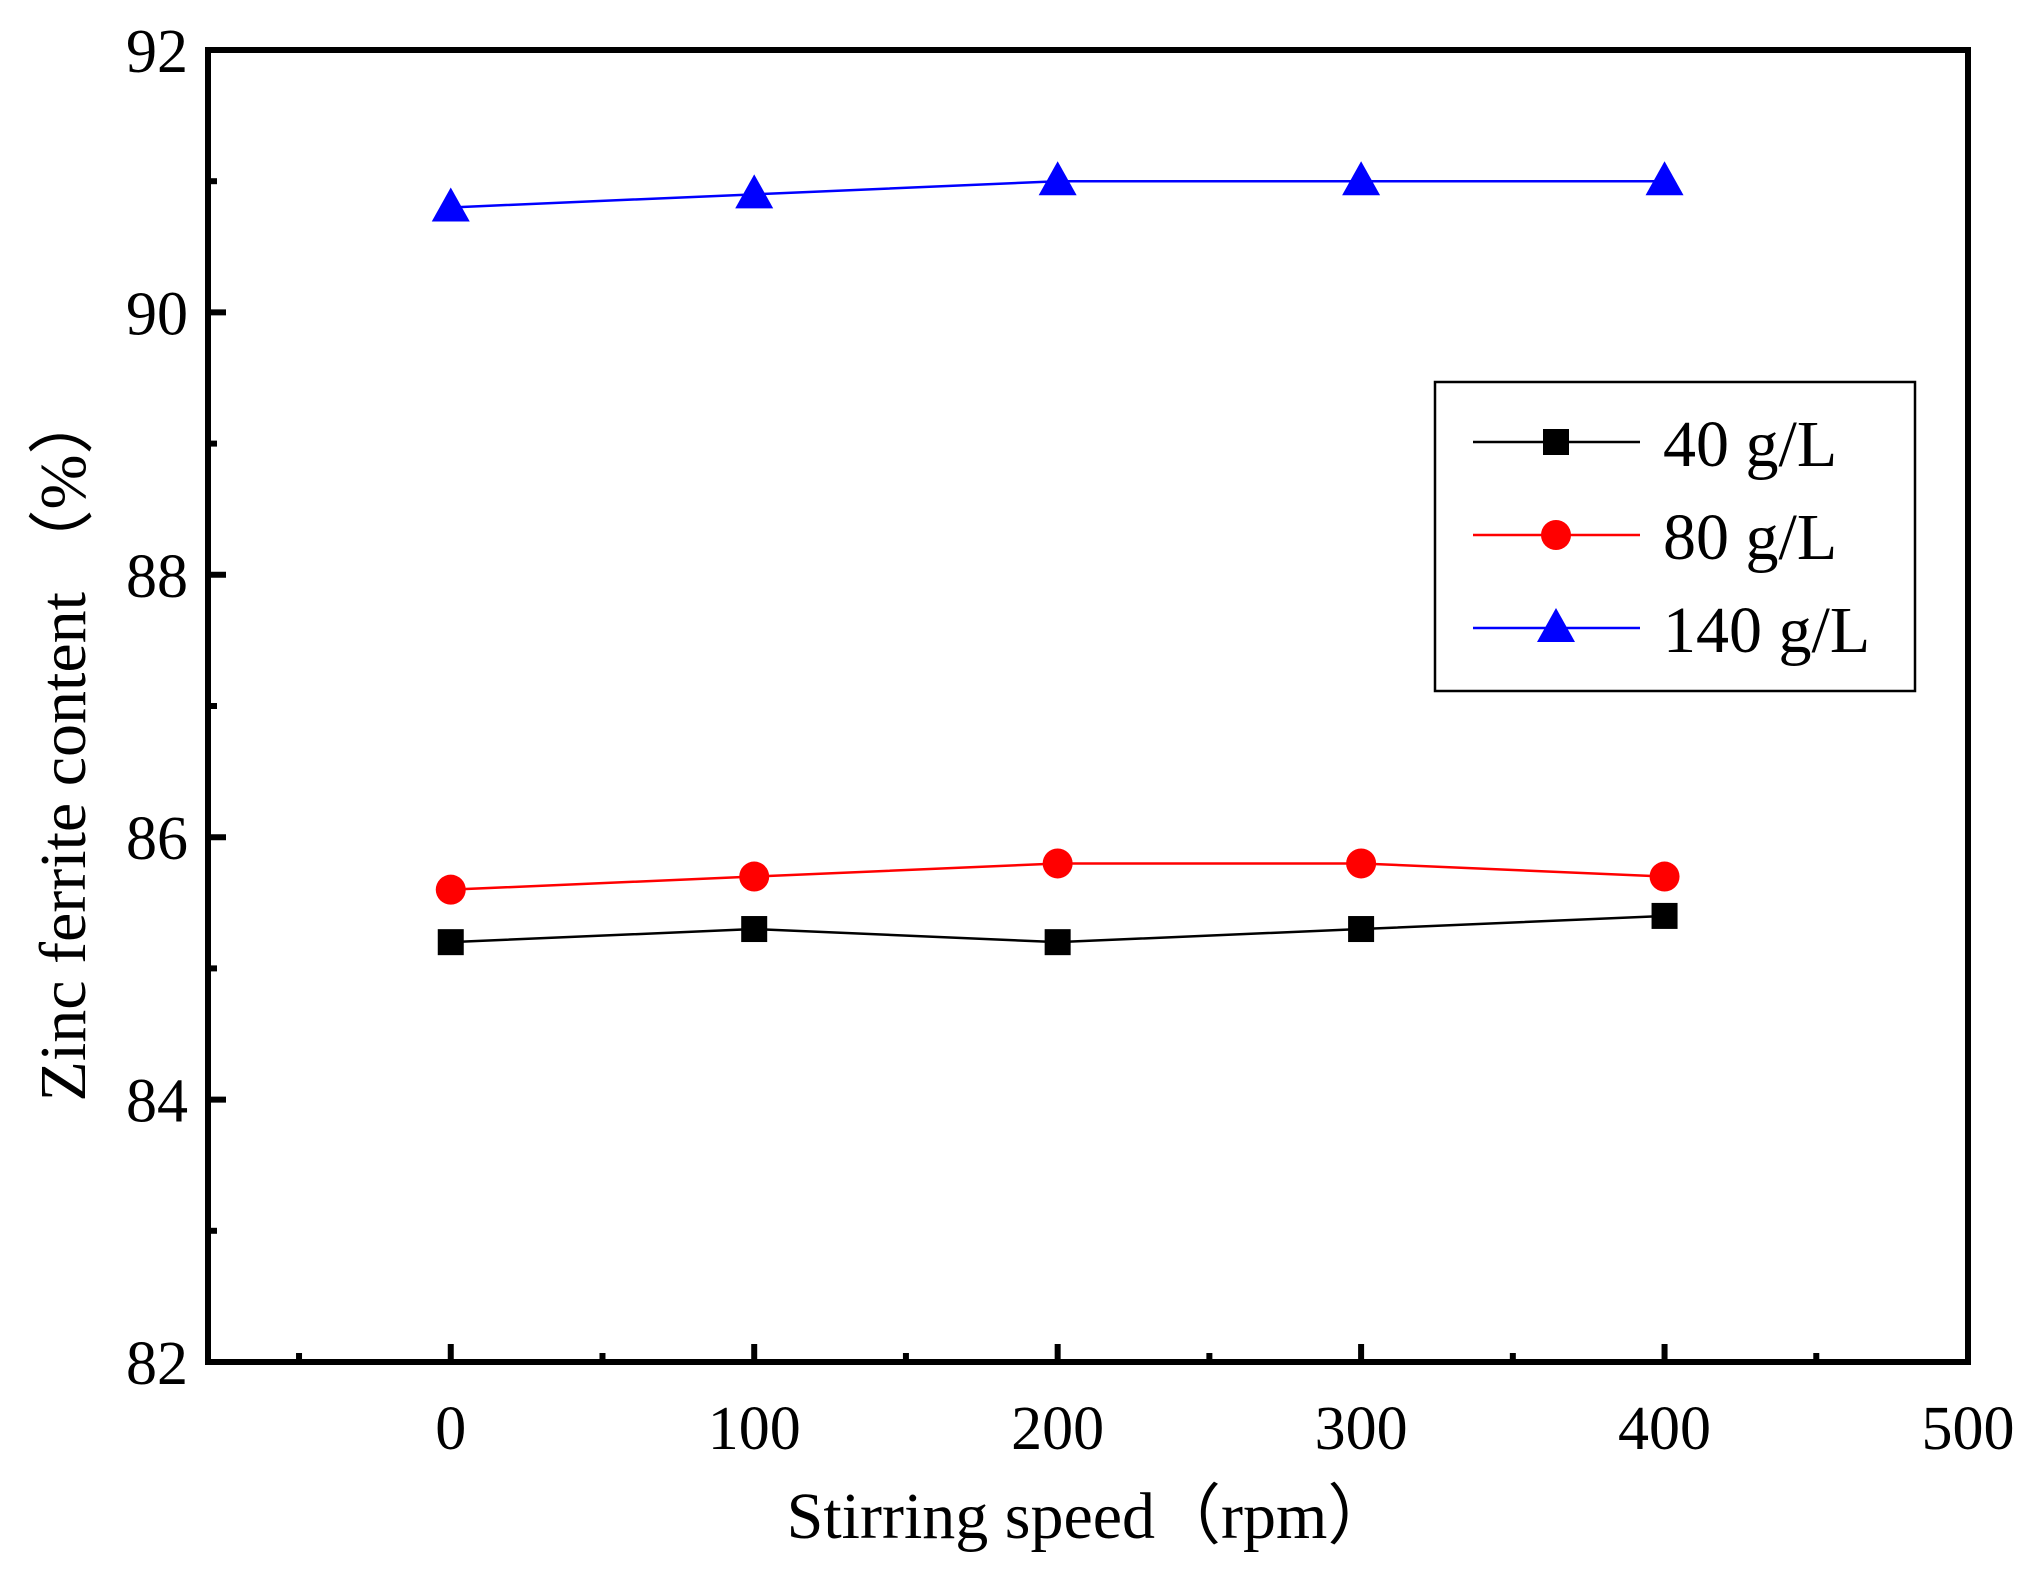  What do you see at coordinates (450, 1429) in the screenshot?
I see `x-tick-label: 0` at bounding box center [450, 1429].